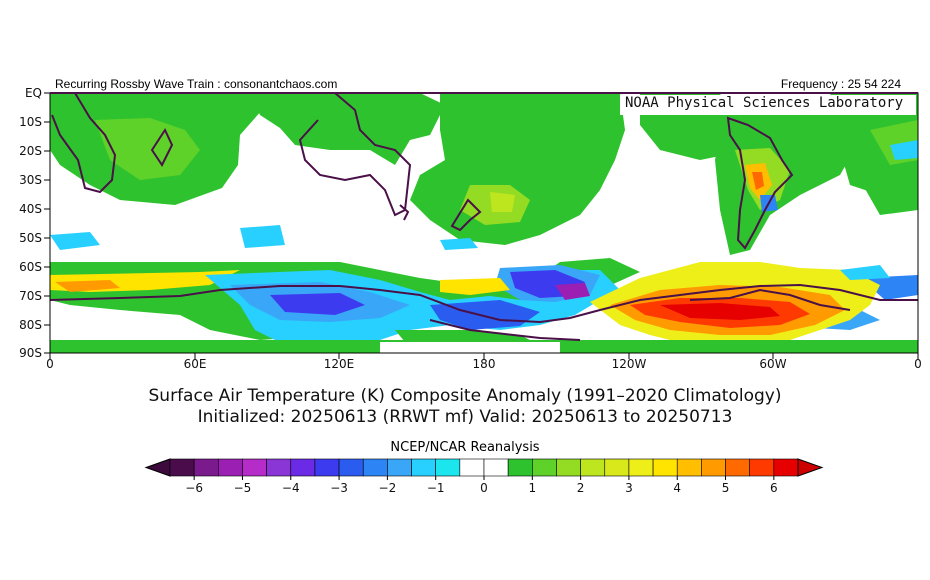 The width and height of the screenshot is (930, 580). I want to click on colorbar-tick-label: 3, so click(629, 488).